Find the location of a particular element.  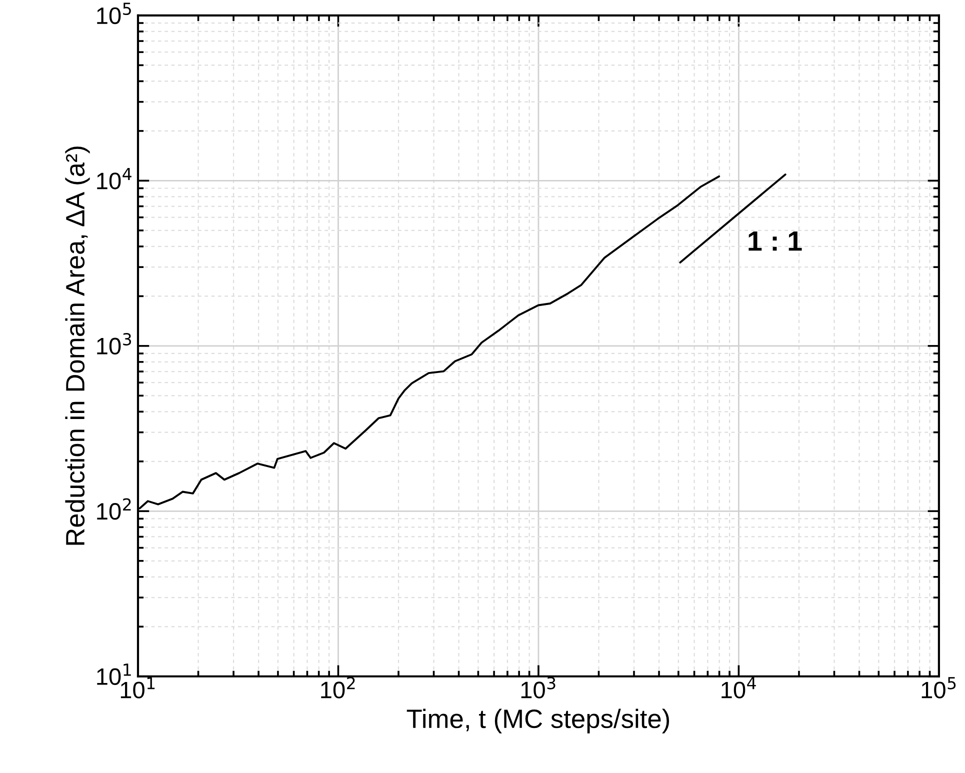

y-tick-label: 10$^{4}$ is located at coordinates (114, 179).